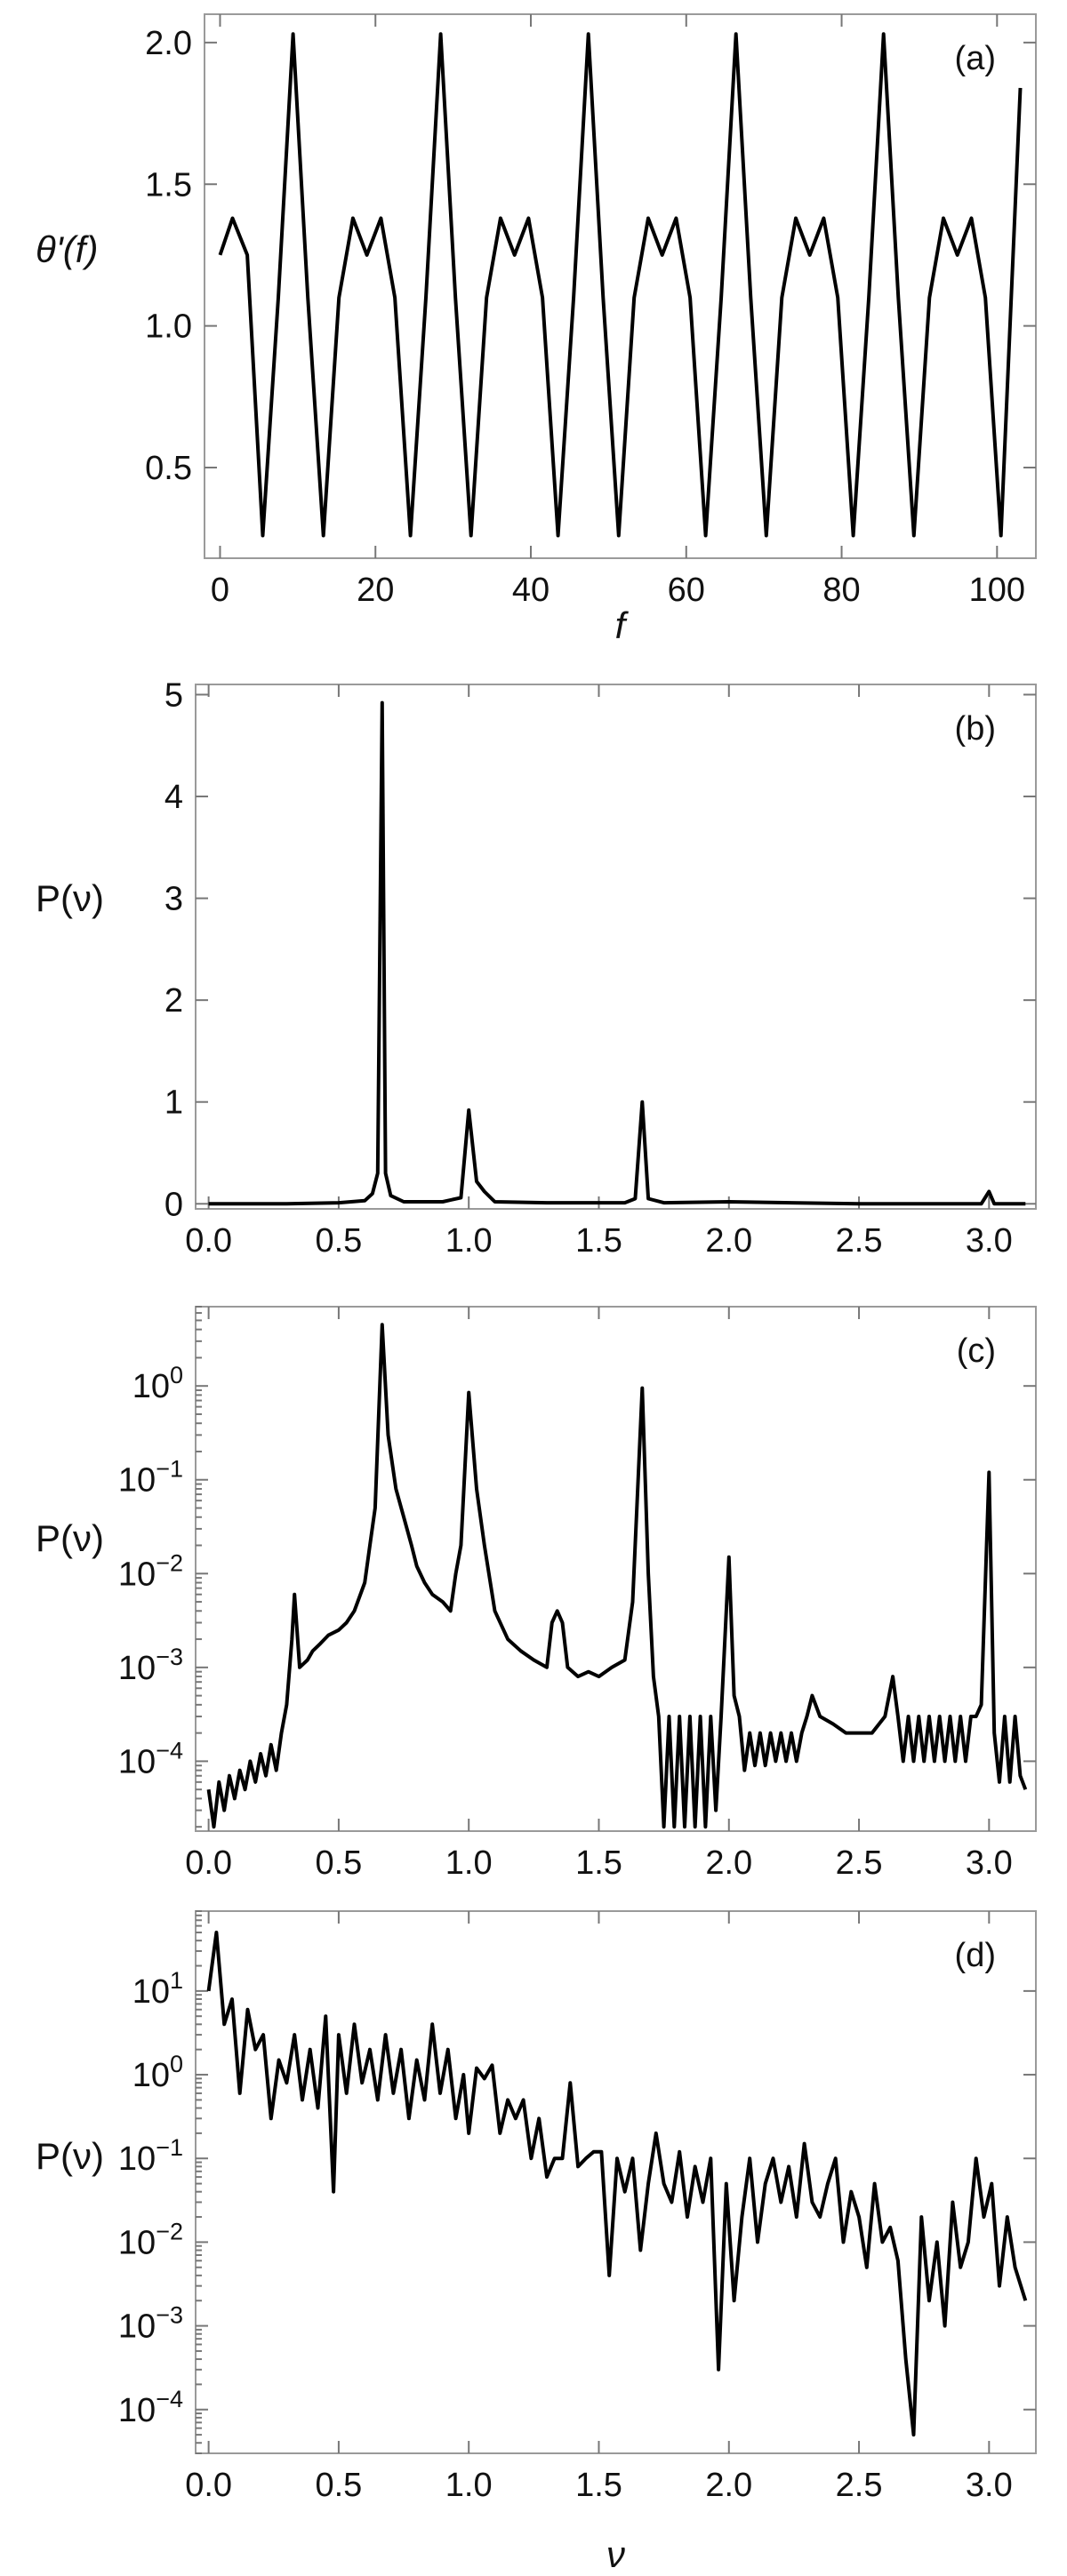  What do you see at coordinates (531, 590) in the screenshot?
I see `x-tick-label: 40` at bounding box center [531, 590].